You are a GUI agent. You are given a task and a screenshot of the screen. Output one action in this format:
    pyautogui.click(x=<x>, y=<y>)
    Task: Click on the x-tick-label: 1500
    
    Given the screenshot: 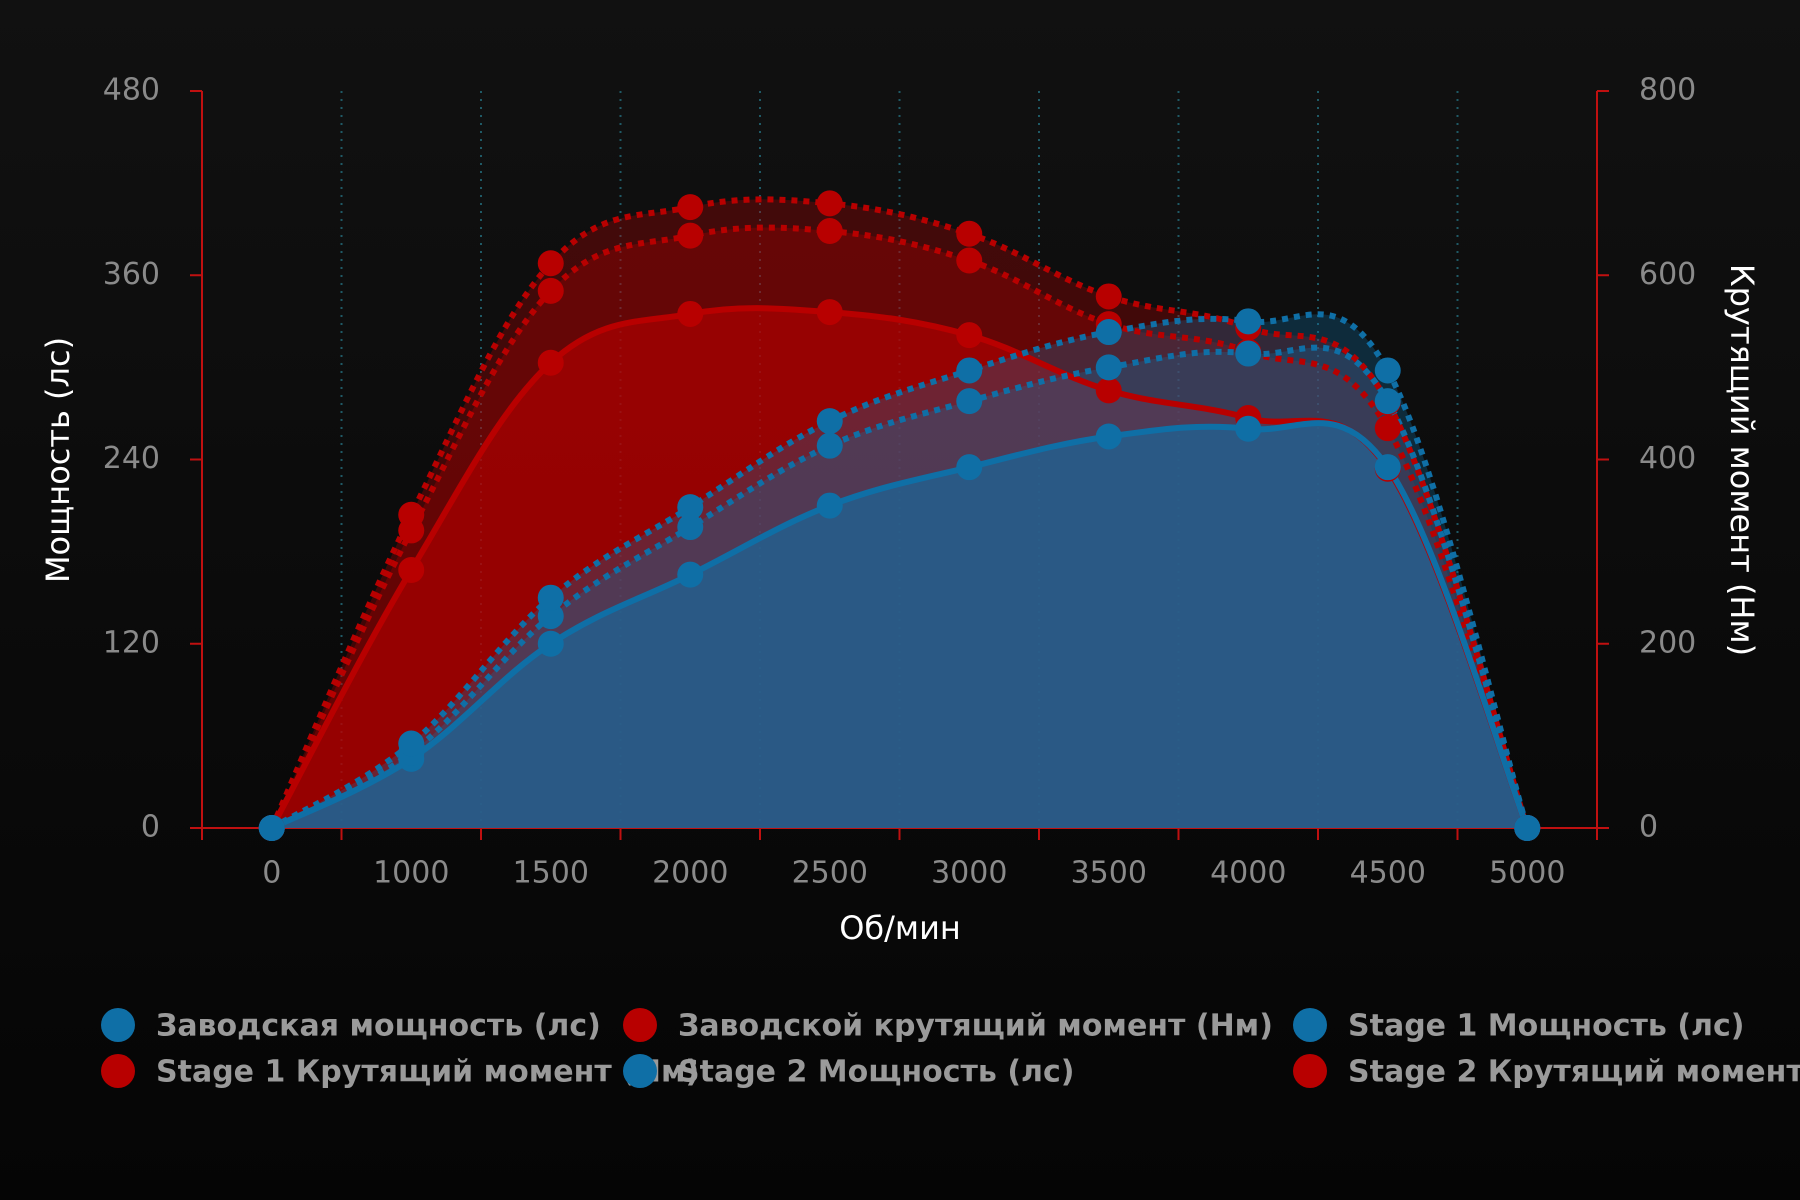 What is the action you would take?
    pyautogui.click(x=551, y=873)
    